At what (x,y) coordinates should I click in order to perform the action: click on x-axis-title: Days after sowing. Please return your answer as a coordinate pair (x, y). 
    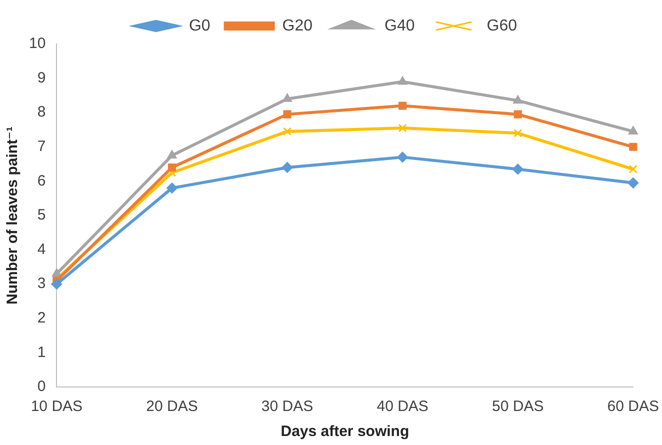
    Looking at the image, I should click on (345, 431).